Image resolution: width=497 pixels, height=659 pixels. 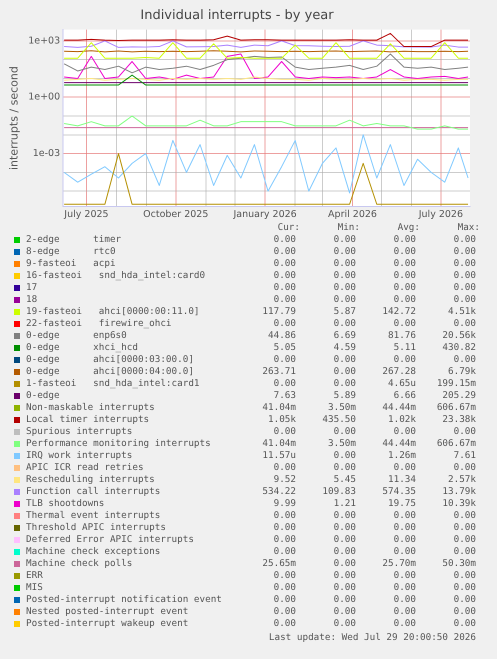 I want to click on legend-label: Posted-interrupt notification event, so click(x=124, y=600).